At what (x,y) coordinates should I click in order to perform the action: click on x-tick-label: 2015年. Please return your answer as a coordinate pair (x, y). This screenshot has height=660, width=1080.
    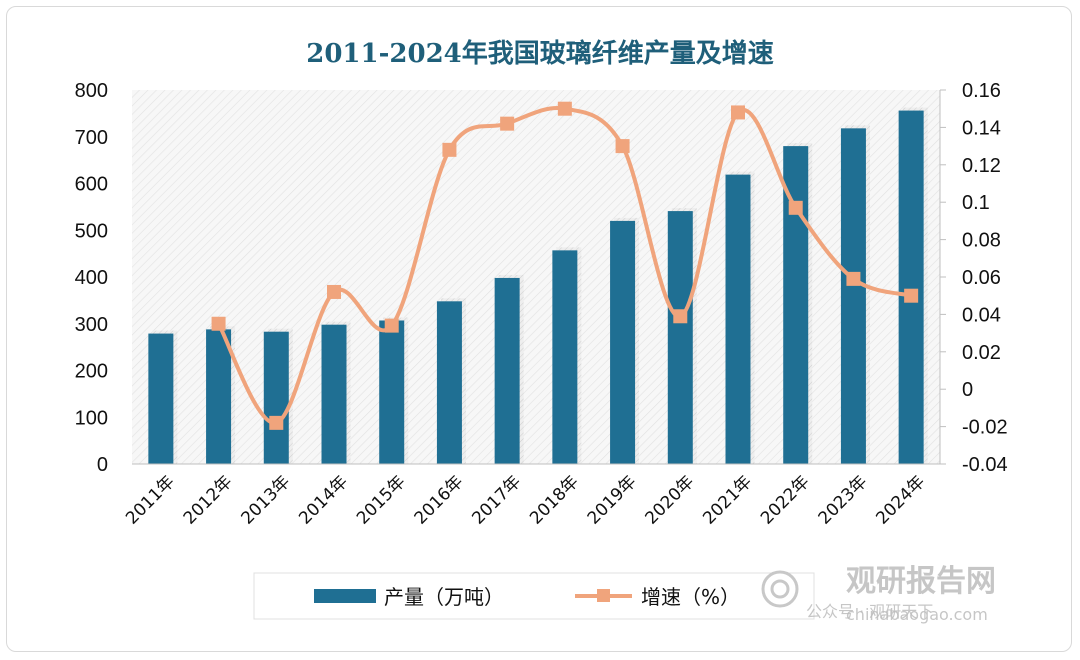
    Looking at the image, I should click on (381, 500).